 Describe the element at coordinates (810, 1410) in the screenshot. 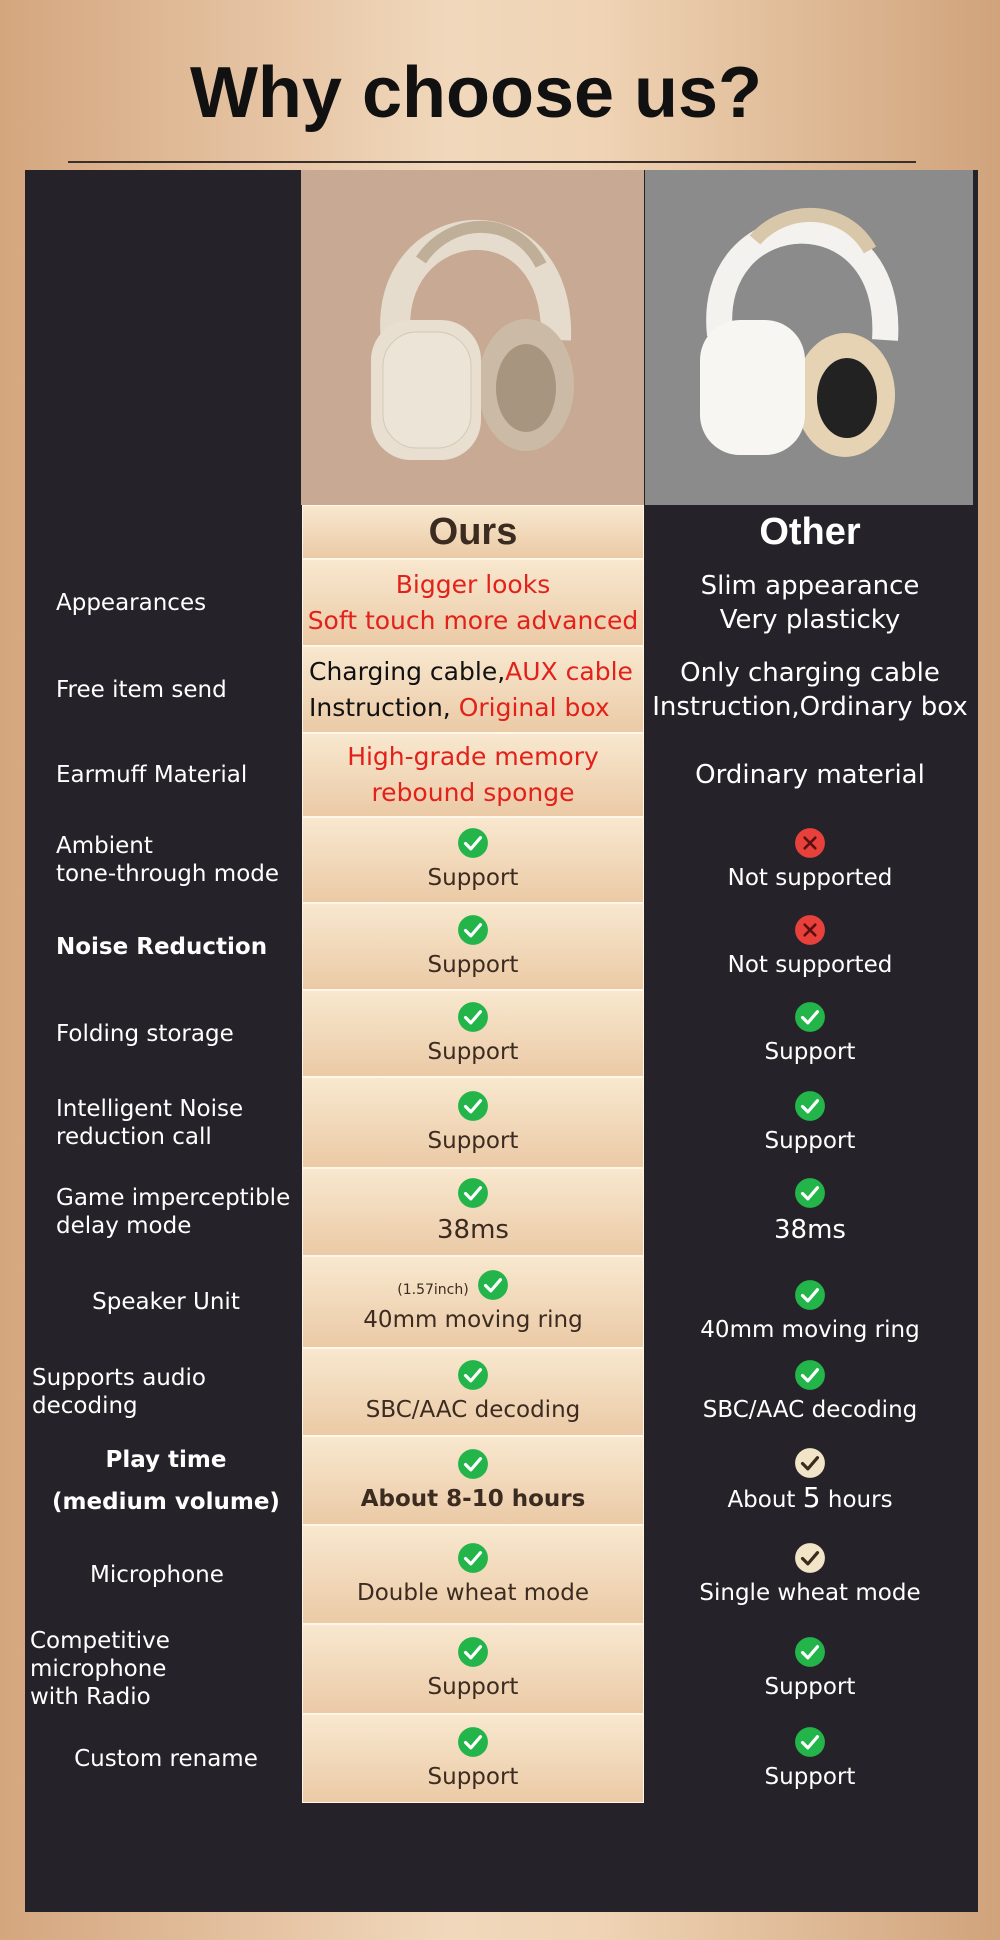

I see `other-text: SBC/AAC decoding` at that location.